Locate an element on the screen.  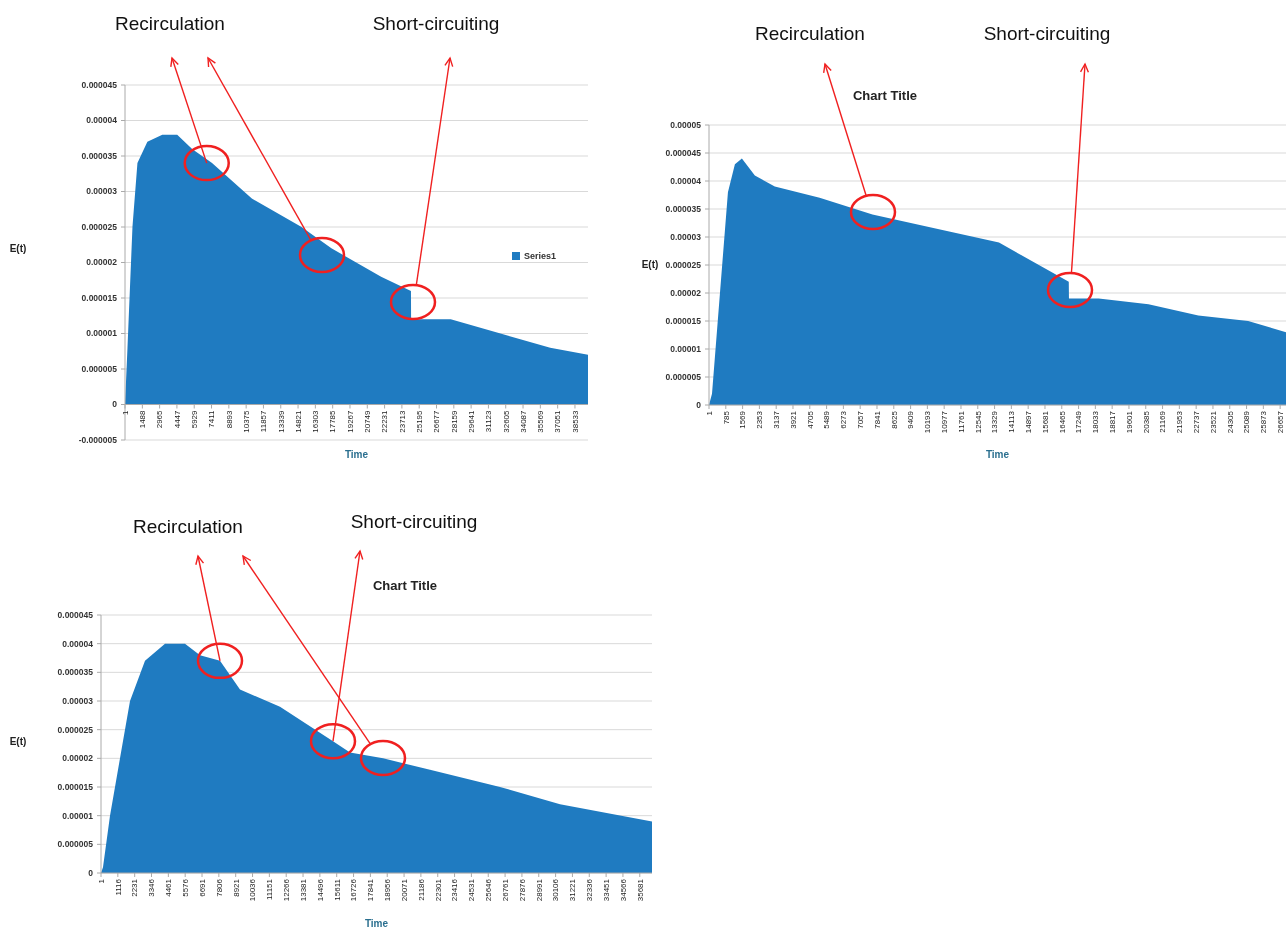
x-tick-label: 18817 is located at coordinates (1112, 422).